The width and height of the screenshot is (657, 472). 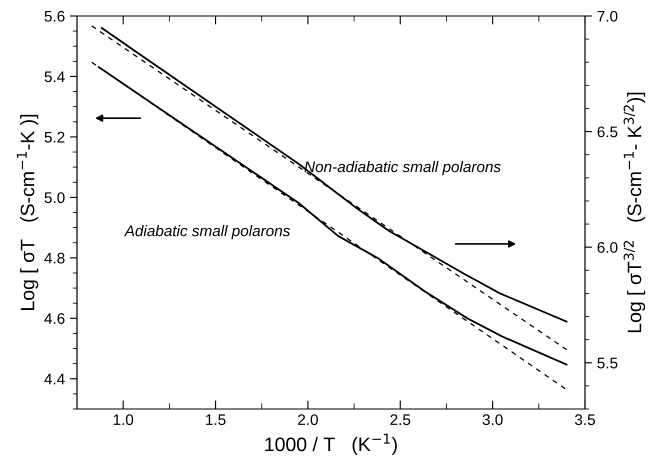 What do you see at coordinates (492, 420) in the screenshot?
I see `x-tick-label: 3.0` at bounding box center [492, 420].